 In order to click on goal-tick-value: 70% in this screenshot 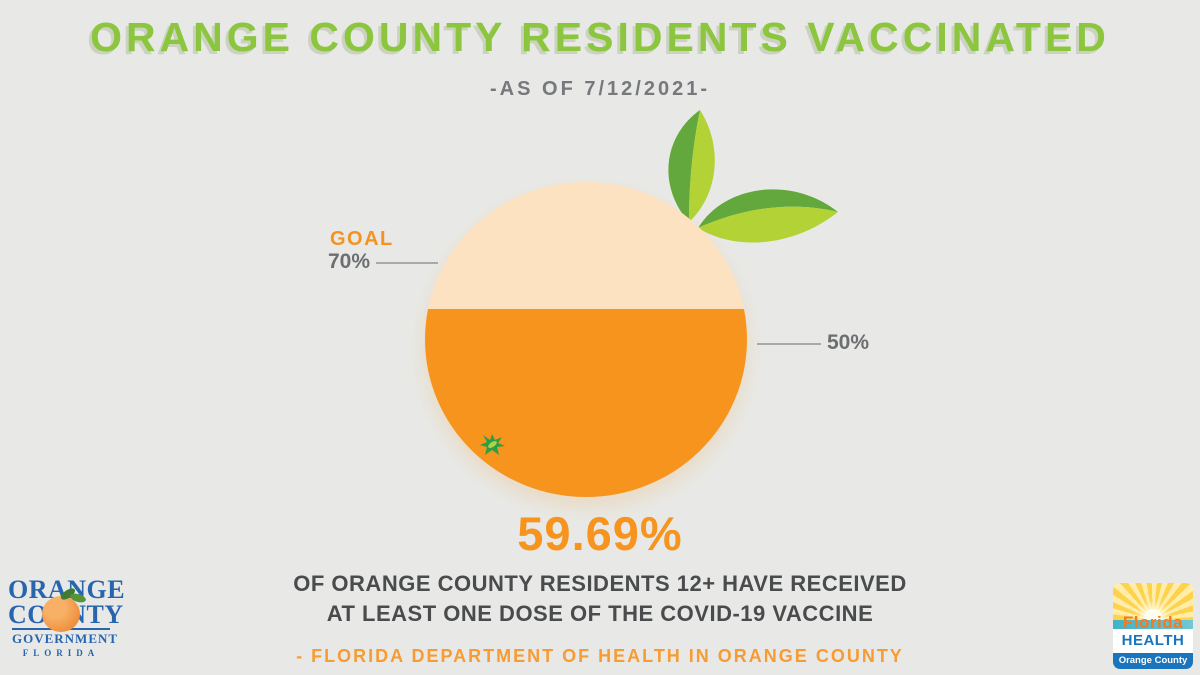, I will do `click(349, 261)`.